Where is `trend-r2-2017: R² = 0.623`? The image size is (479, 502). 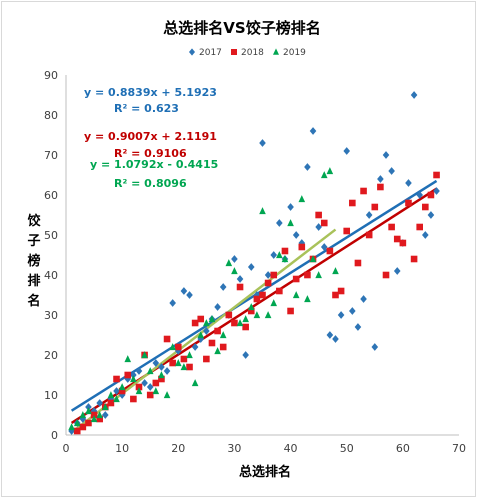
trend-r2-2017: R² = 0.623 is located at coordinates (146, 108).